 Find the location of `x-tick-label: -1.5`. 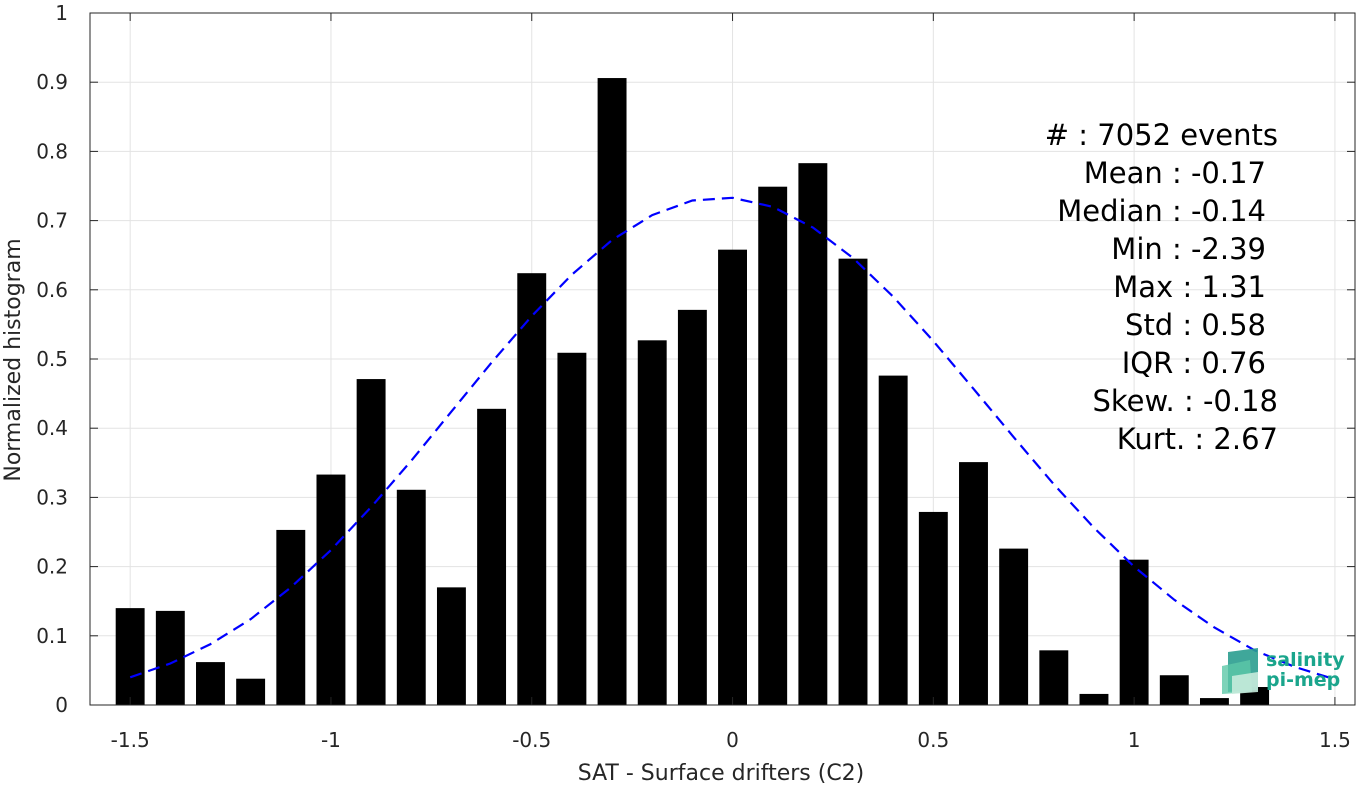

x-tick-label: -1.5 is located at coordinates (130, 740).